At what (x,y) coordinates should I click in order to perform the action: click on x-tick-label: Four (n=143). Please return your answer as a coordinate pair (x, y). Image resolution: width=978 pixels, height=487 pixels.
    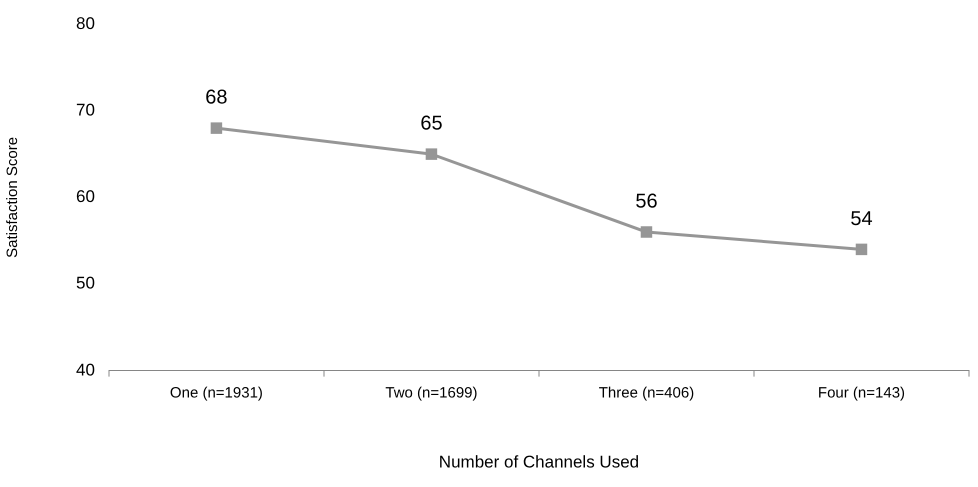
    Looking at the image, I should click on (862, 393).